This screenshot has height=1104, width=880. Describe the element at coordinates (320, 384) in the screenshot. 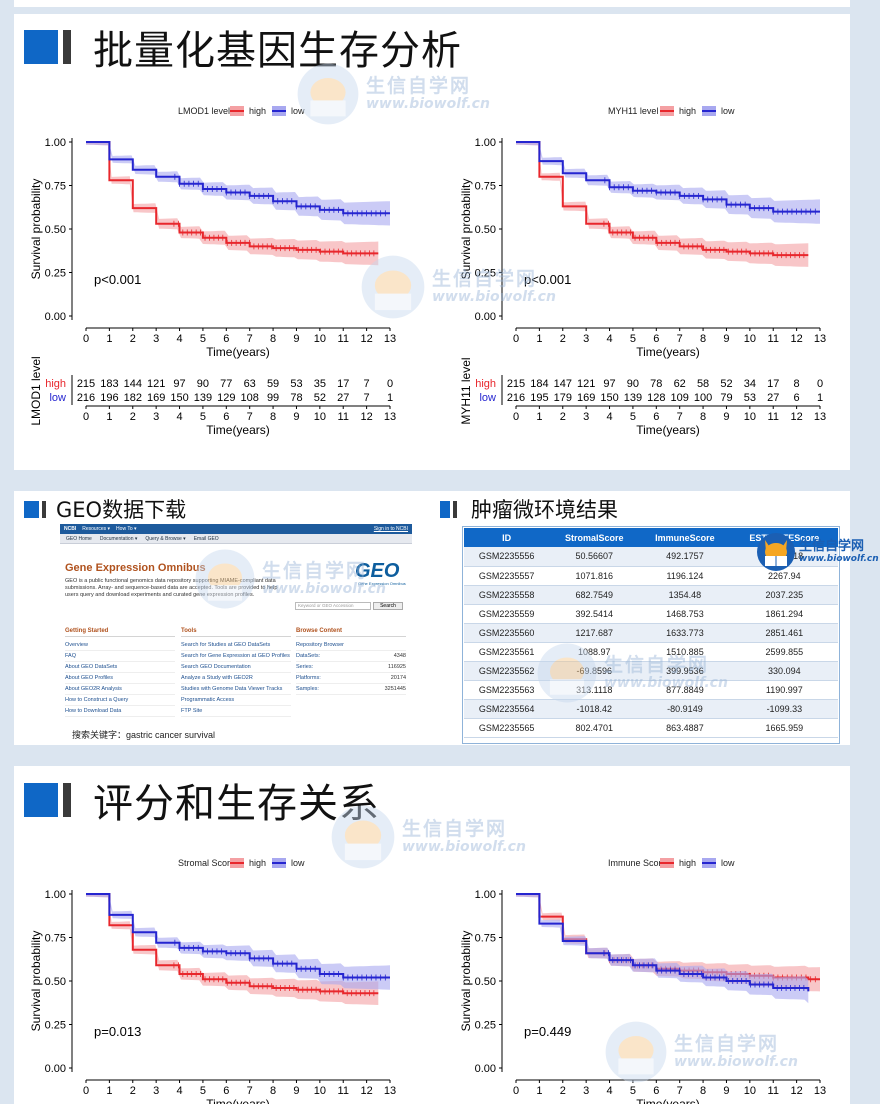

I see `risk-high-count: 35` at that location.